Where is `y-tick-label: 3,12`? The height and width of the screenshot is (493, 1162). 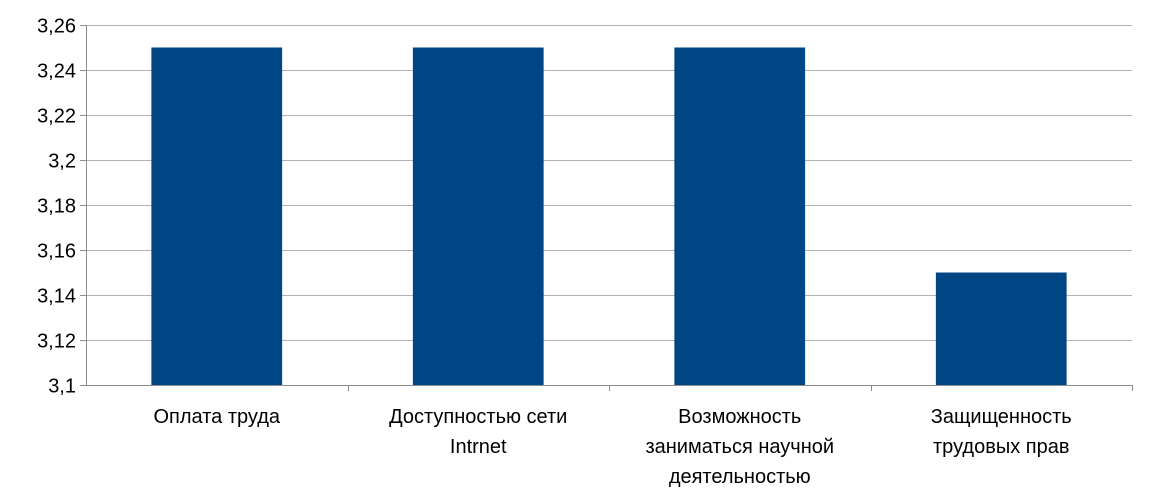 y-tick-label: 3,12 is located at coordinates (56, 342).